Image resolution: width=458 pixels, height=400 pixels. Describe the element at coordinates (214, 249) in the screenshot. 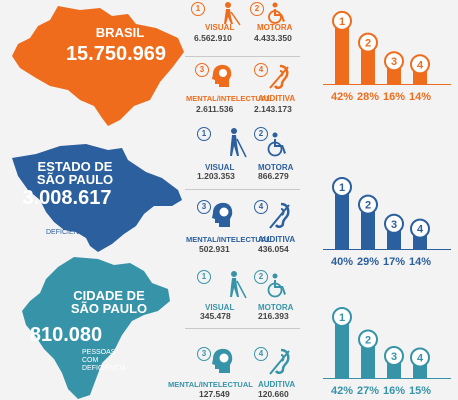

I see `category-value: 502.931` at that location.